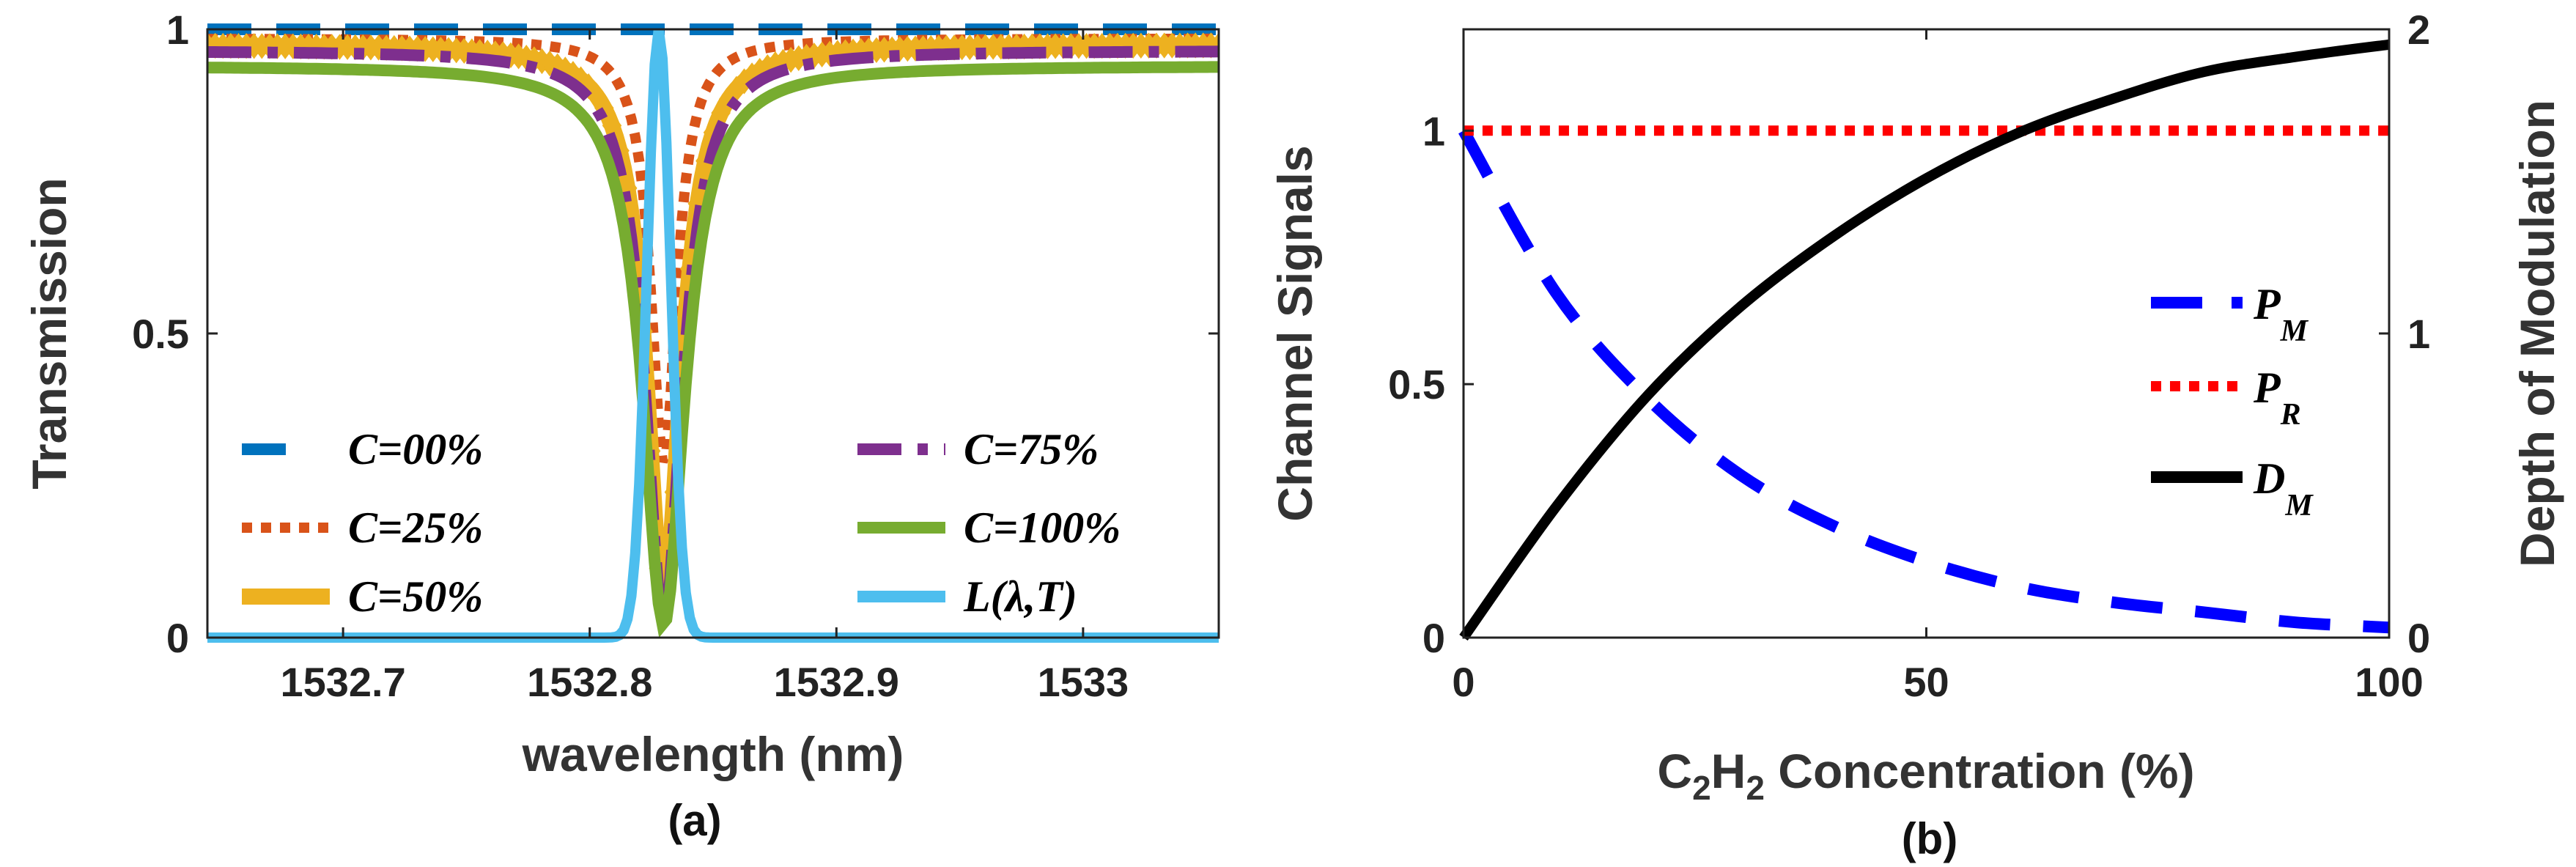  What do you see at coordinates (681, 523) in the screenshot?
I see `panel-a-legend: C=00%C=25%C=50%C=75%C=100%L(λ,T)` at bounding box center [681, 523].